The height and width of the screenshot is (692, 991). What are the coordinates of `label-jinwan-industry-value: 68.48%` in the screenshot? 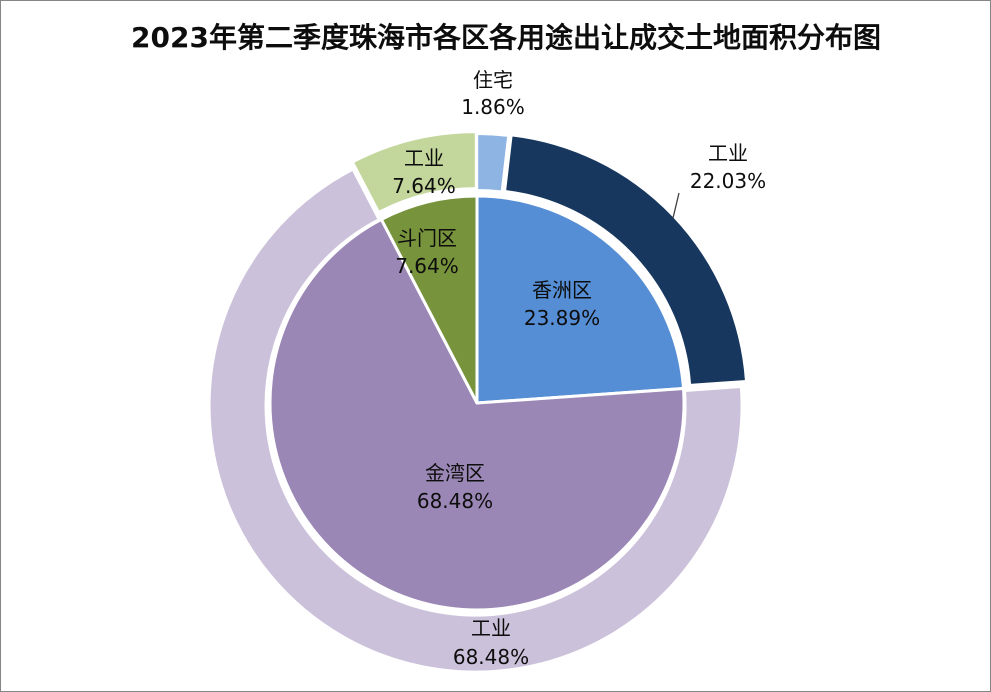 It's located at (491, 657).